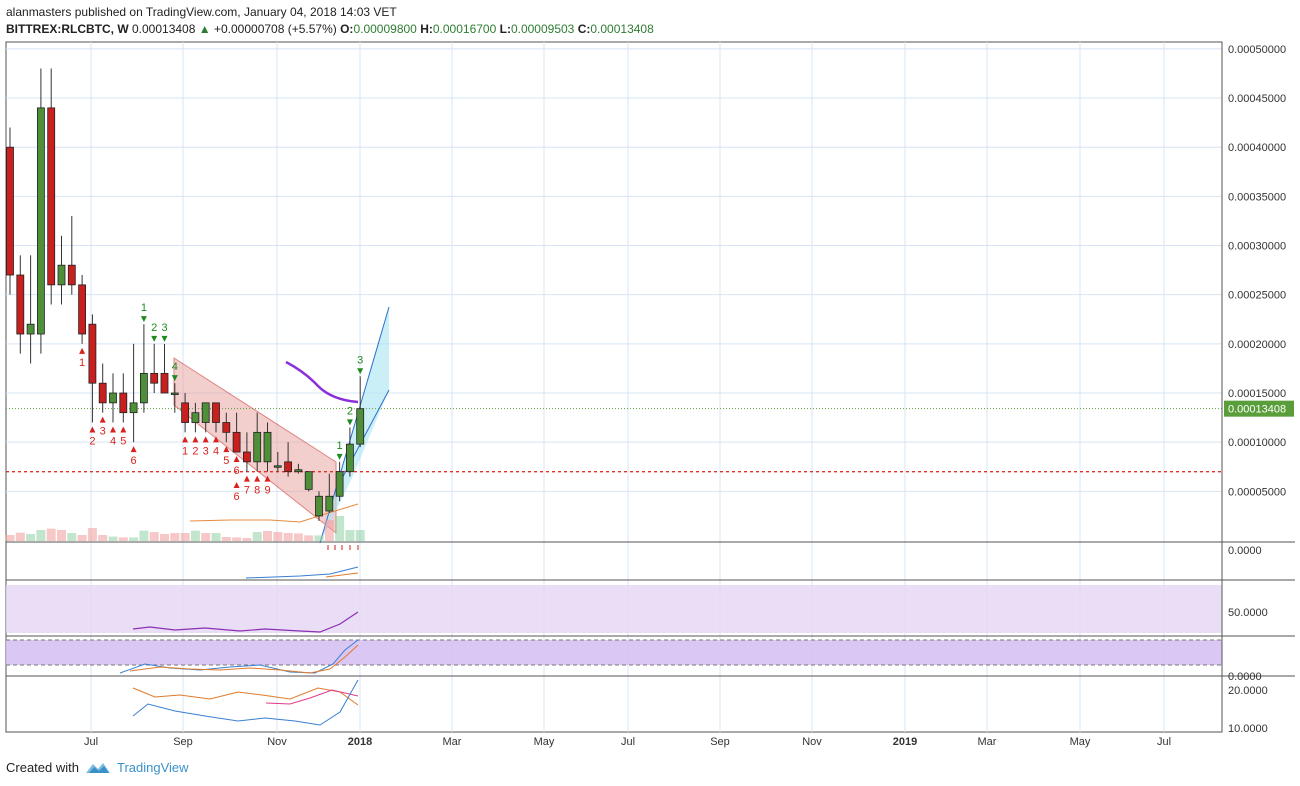 The image size is (1300, 786). What do you see at coordinates (505, 29) in the screenshot?
I see `low-label: L:` at bounding box center [505, 29].